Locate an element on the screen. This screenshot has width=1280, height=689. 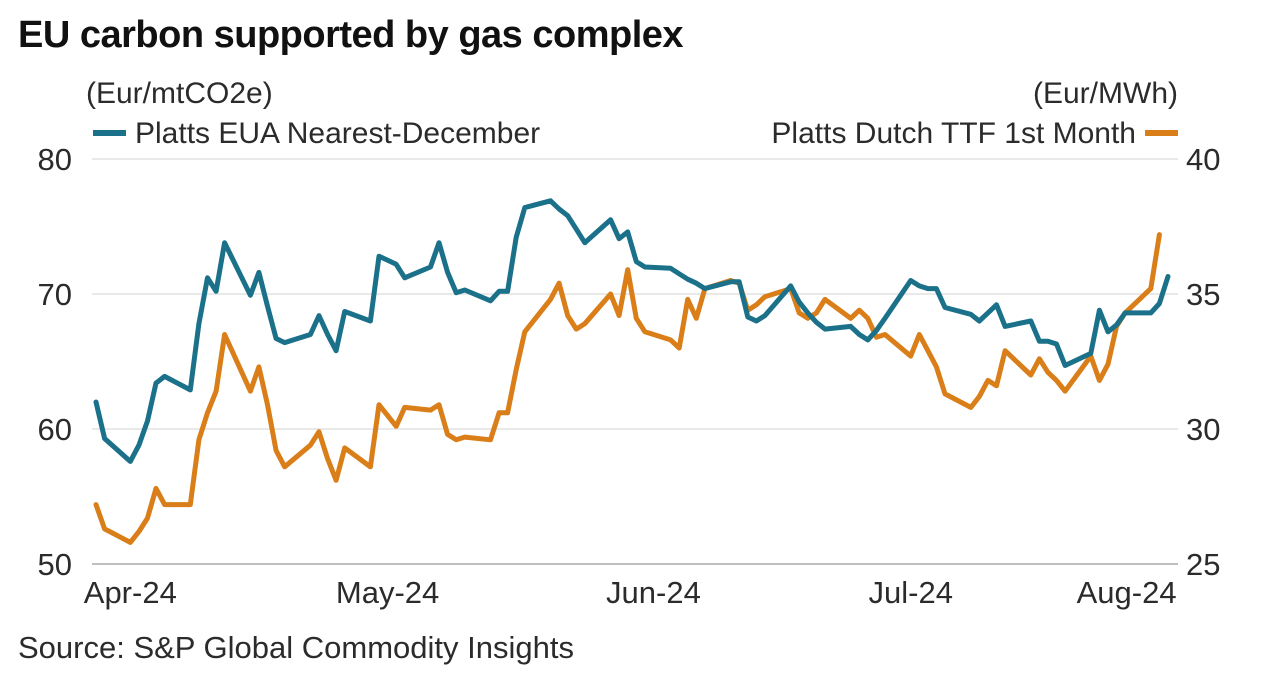
x-tick-label: Aug-24 is located at coordinates (1127, 592).